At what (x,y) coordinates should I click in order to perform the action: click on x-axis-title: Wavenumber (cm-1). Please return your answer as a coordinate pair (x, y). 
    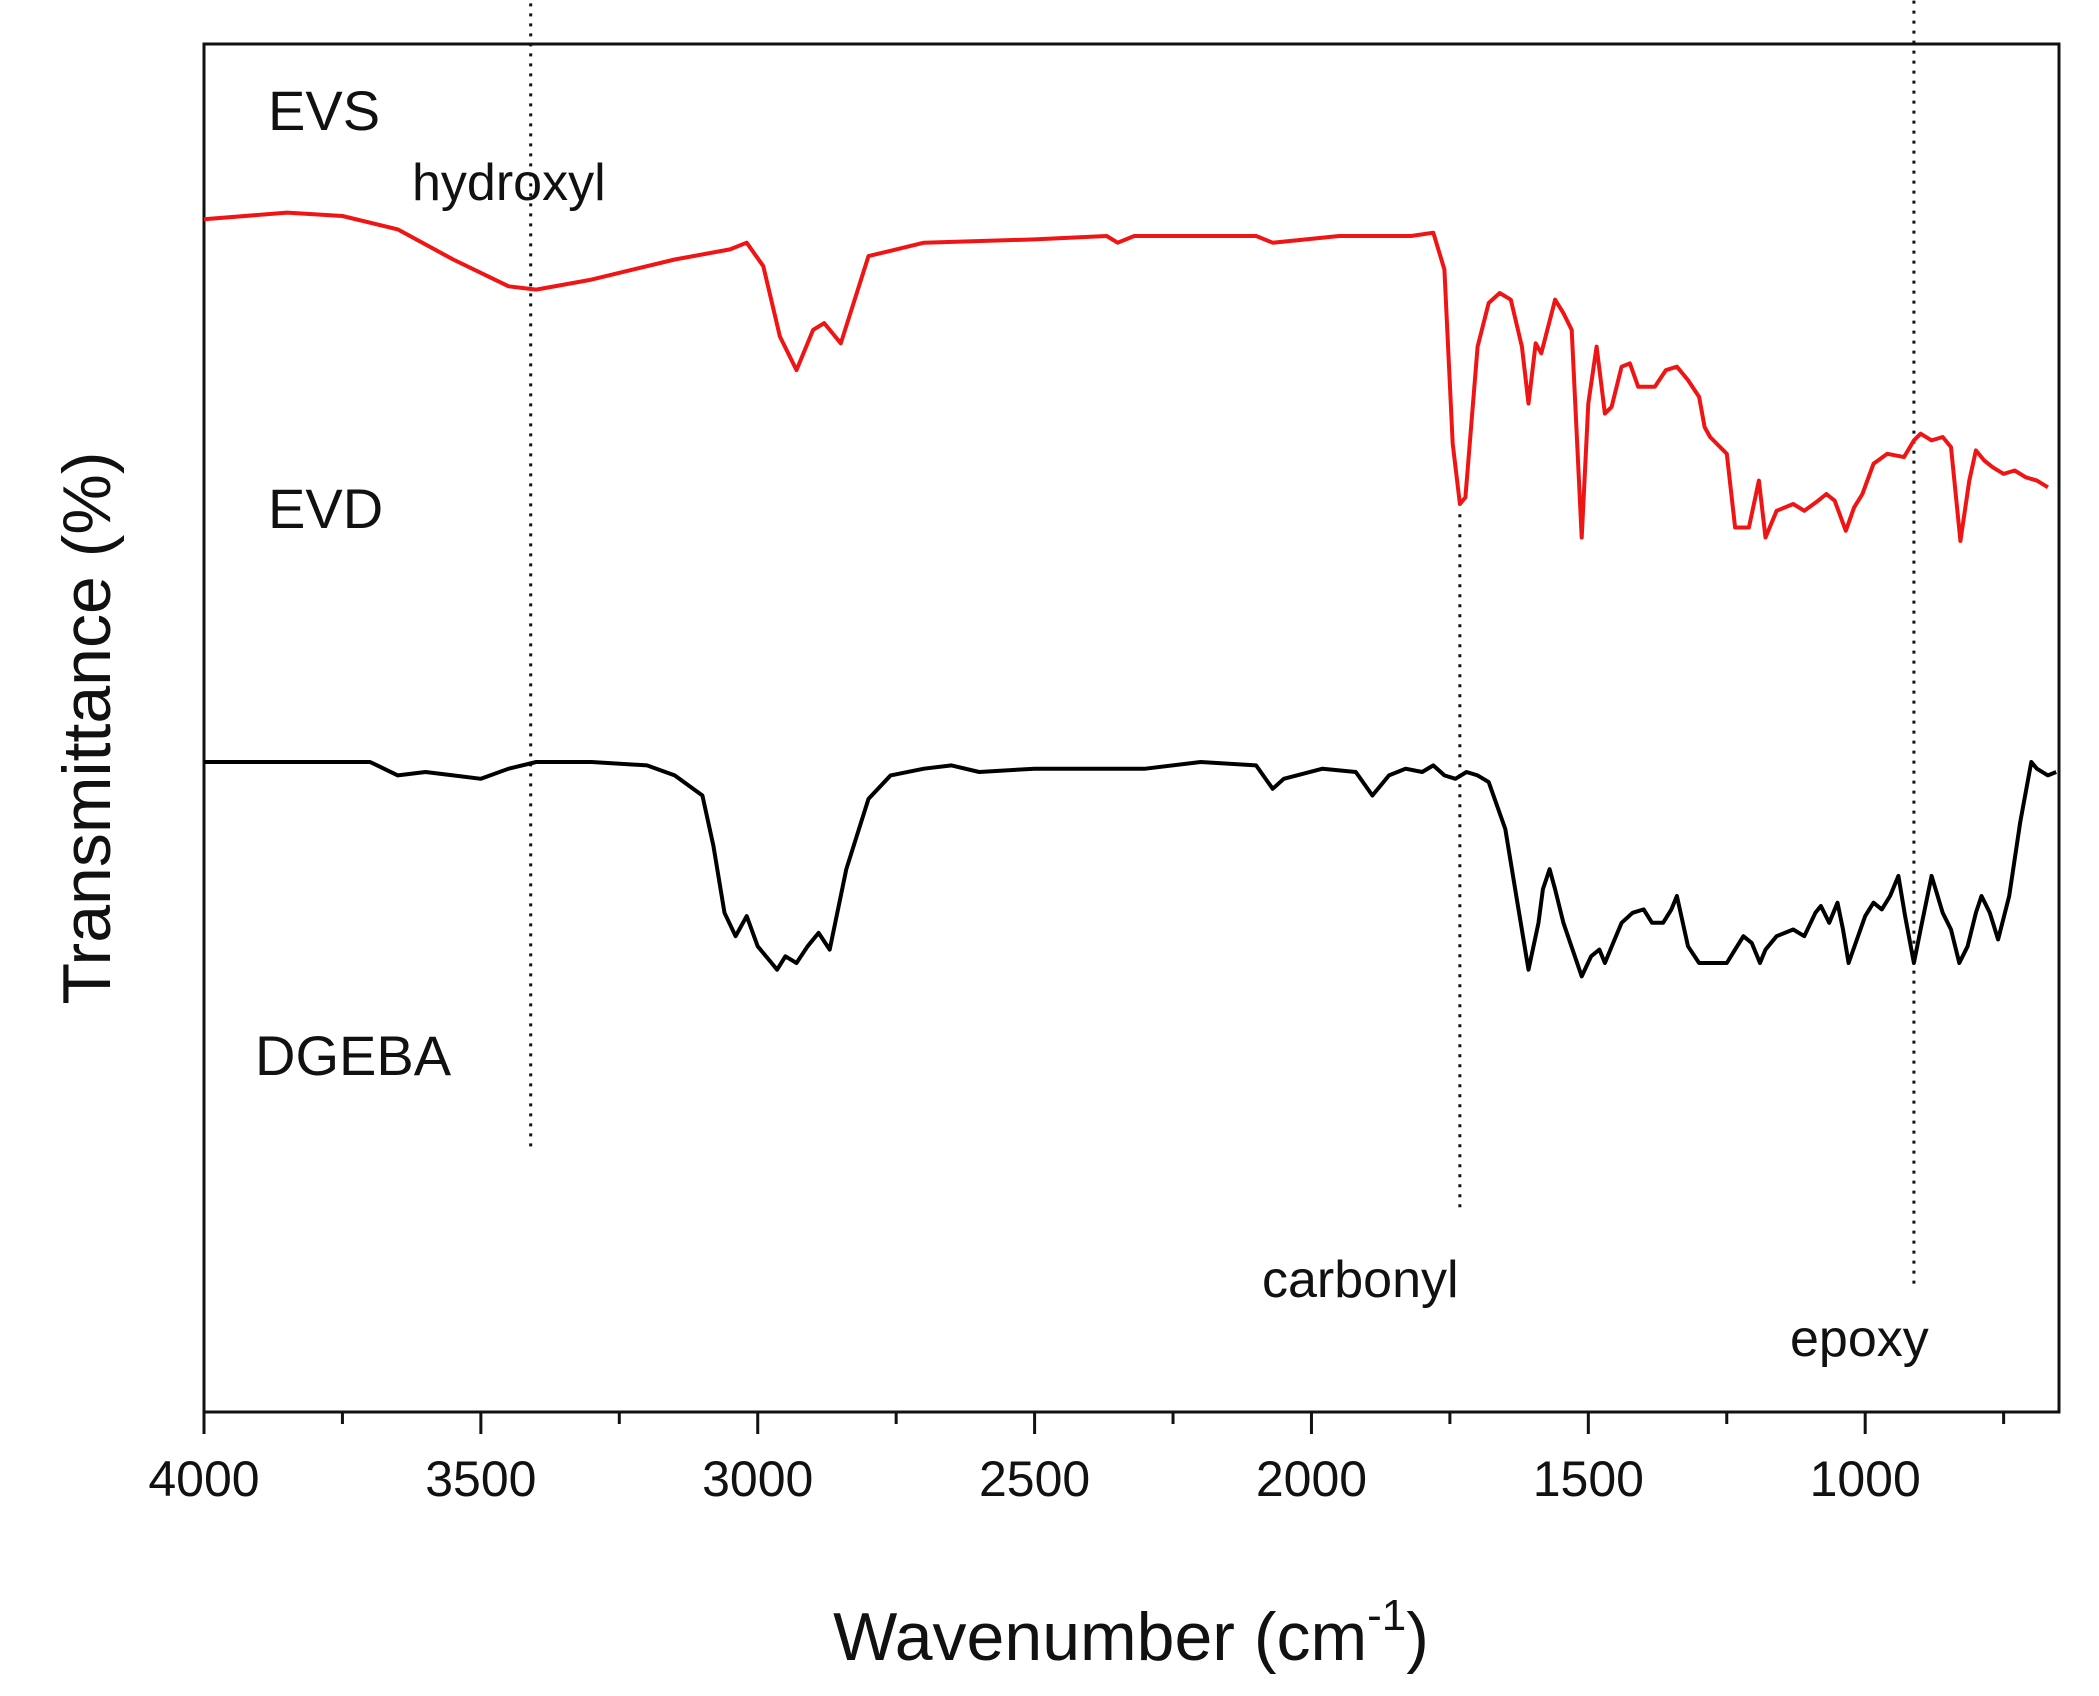
    Looking at the image, I should click on (1131, 1633).